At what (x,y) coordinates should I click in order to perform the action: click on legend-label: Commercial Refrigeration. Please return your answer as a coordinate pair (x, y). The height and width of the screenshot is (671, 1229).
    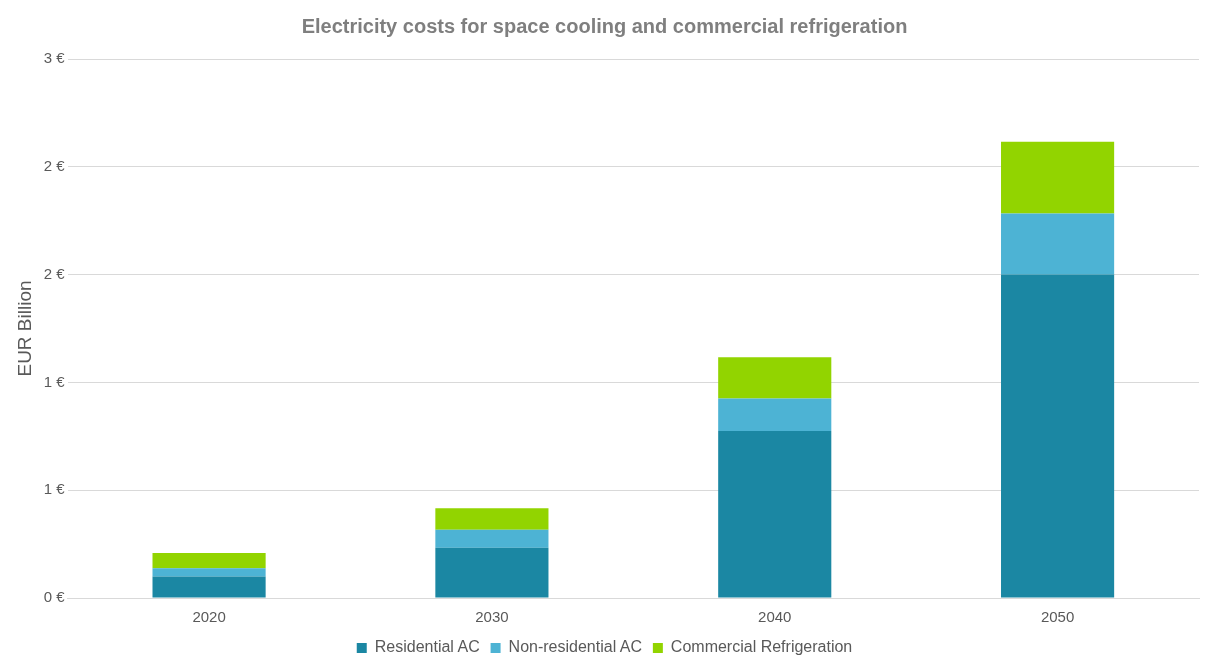
    Looking at the image, I should click on (761, 647).